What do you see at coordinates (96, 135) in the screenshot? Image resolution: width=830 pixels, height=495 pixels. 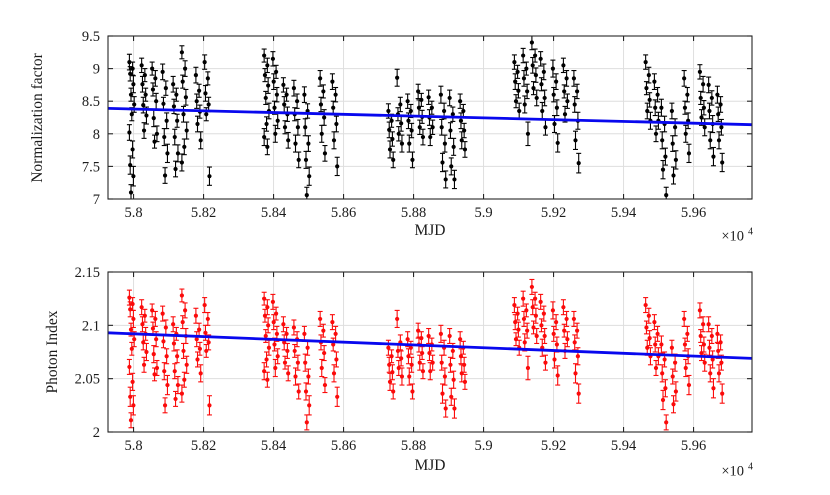 I see `y-tick-label: 8` at bounding box center [96, 135].